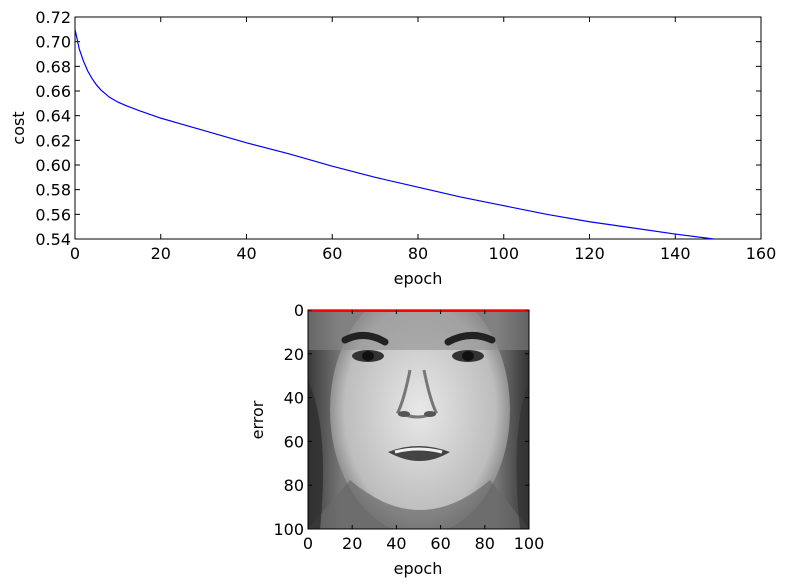 The width and height of the screenshot is (785, 588). What do you see at coordinates (288, 529) in the screenshot?
I see `img-y-tick-label: 100` at bounding box center [288, 529].